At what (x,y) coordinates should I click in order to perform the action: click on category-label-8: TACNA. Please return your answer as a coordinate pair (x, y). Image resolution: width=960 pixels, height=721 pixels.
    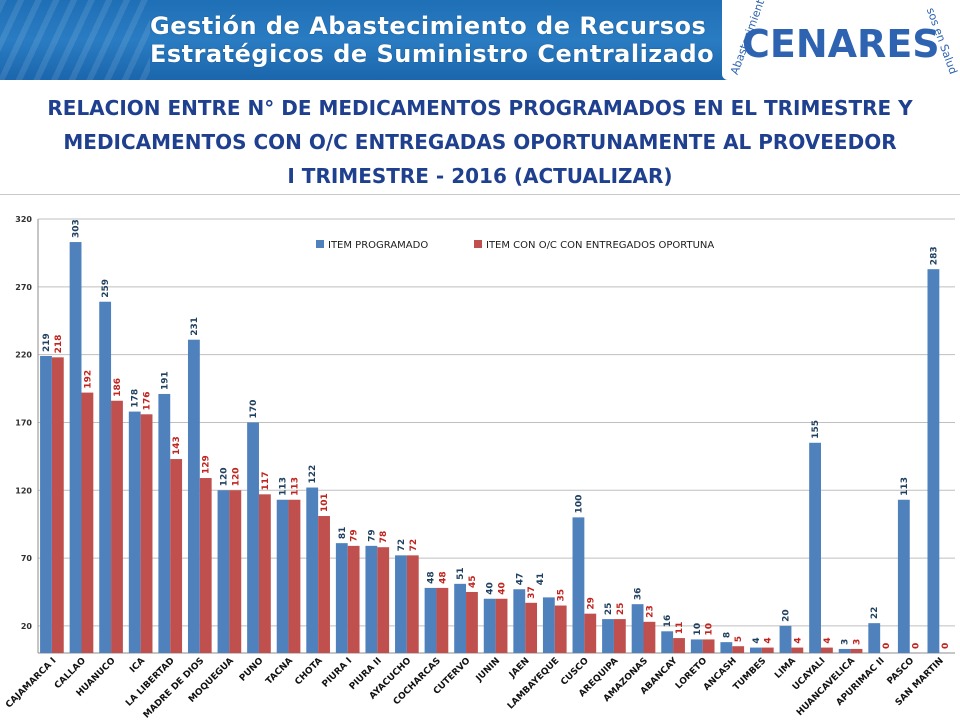
    Looking at the image, I should click on (279, 671).